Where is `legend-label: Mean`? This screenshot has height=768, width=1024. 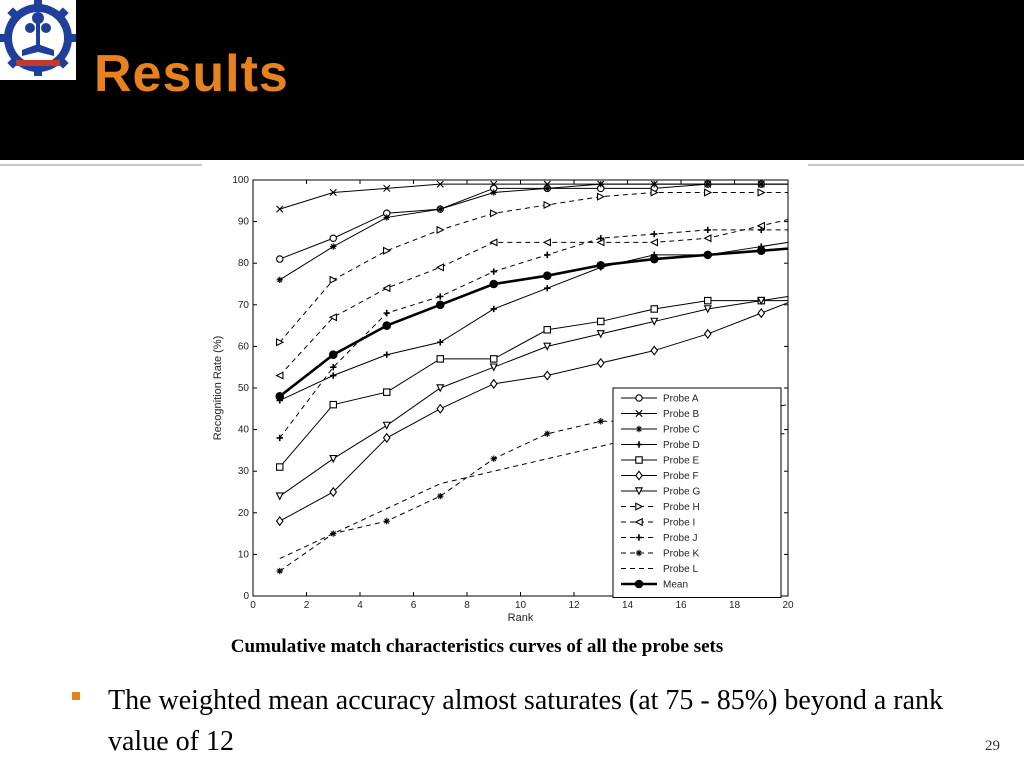
legend-label: Mean is located at coordinates (675, 585).